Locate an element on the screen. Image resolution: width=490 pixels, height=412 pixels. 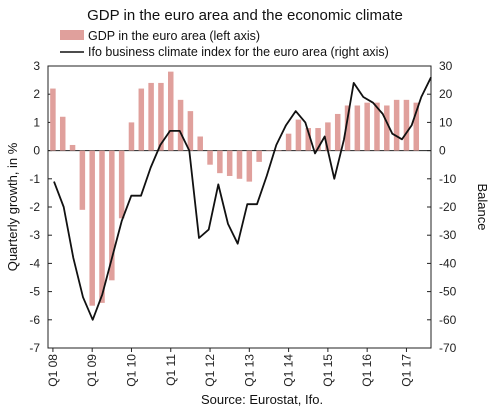
left-axis-title: Quarterly growth, in % is located at coordinates (12, 206).